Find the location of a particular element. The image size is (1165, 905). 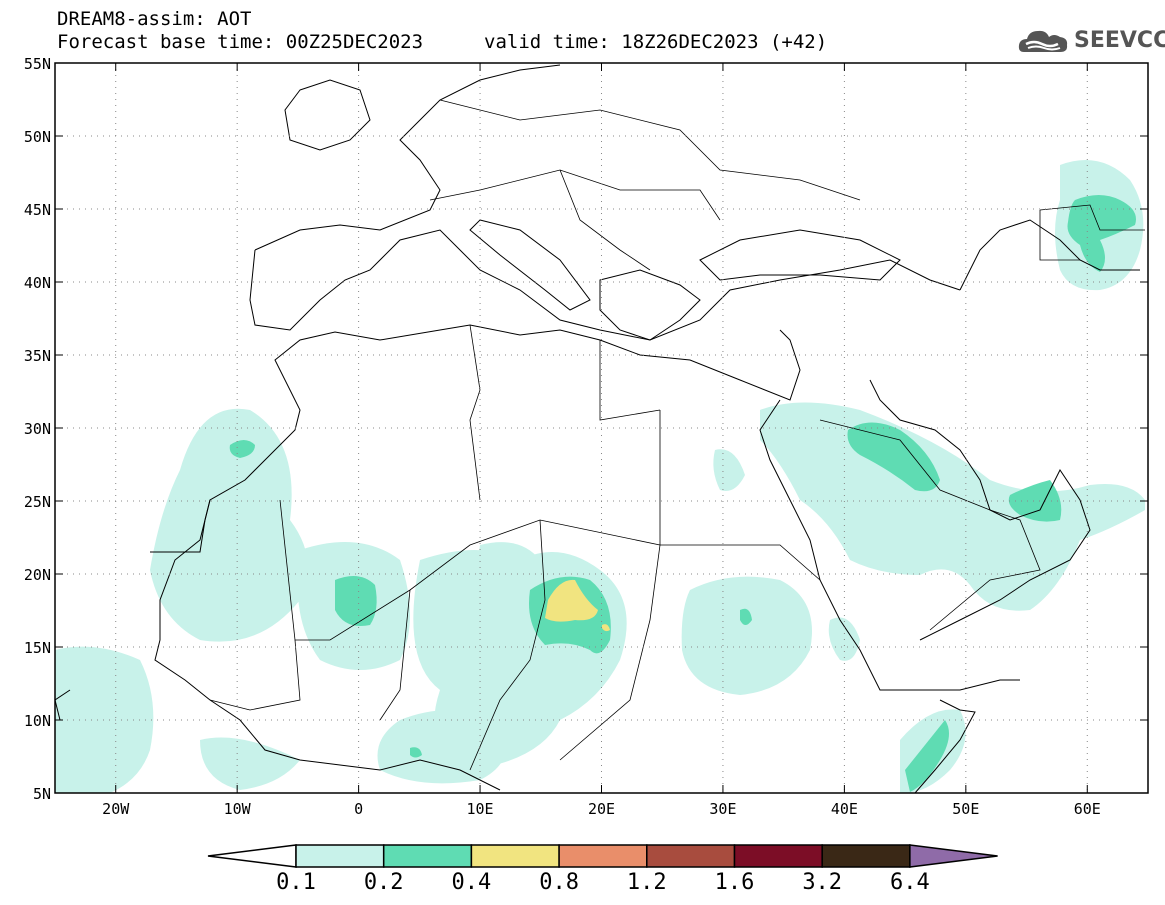

lon-label: 0 is located at coordinates (358, 809).